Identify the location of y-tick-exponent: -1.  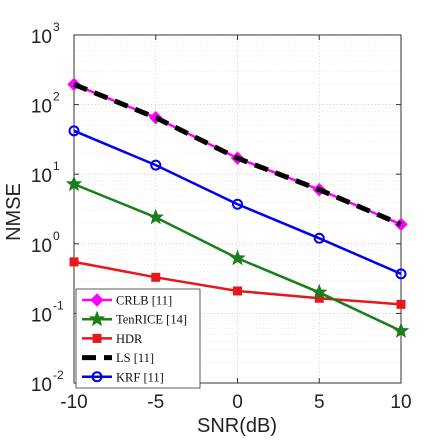
(58, 305).